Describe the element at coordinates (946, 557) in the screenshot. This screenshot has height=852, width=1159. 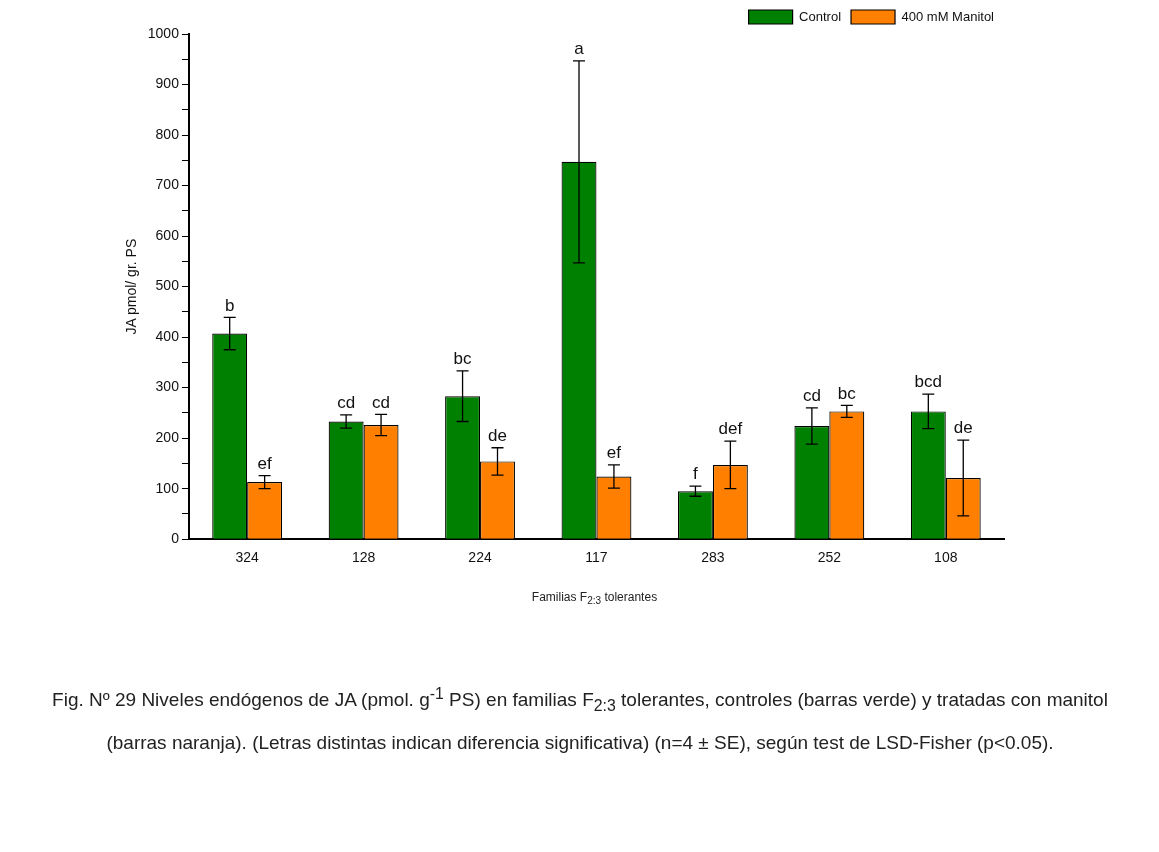
I see `x-tick-label: 108` at that location.